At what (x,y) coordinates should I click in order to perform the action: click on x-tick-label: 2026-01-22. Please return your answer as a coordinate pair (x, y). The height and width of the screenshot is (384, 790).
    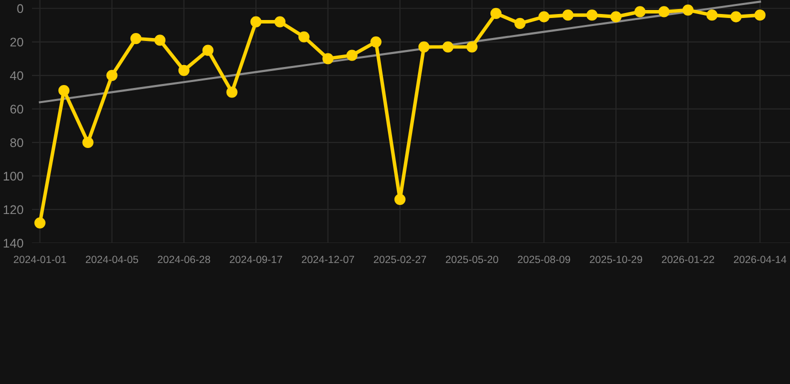
    Looking at the image, I should click on (688, 260).